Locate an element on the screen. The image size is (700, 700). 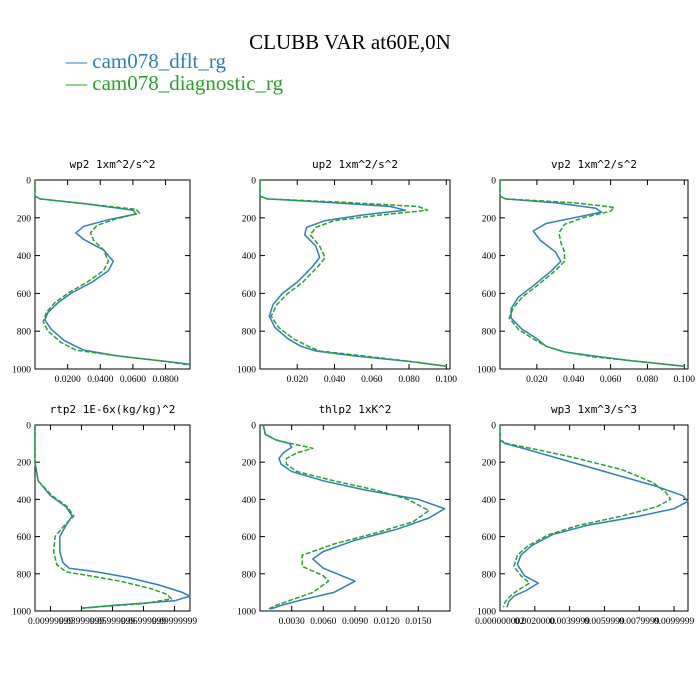
panel-title: vp2 1xm^2/s^2 is located at coordinates (594, 164).